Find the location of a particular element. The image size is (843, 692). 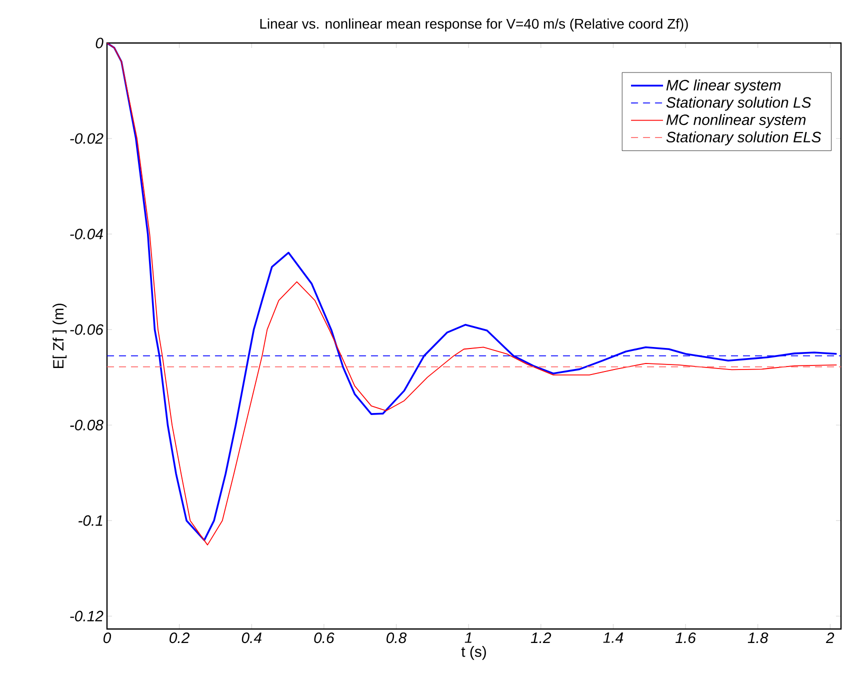

y-tick-label: -0.1 is located at coordinates (90, 520).